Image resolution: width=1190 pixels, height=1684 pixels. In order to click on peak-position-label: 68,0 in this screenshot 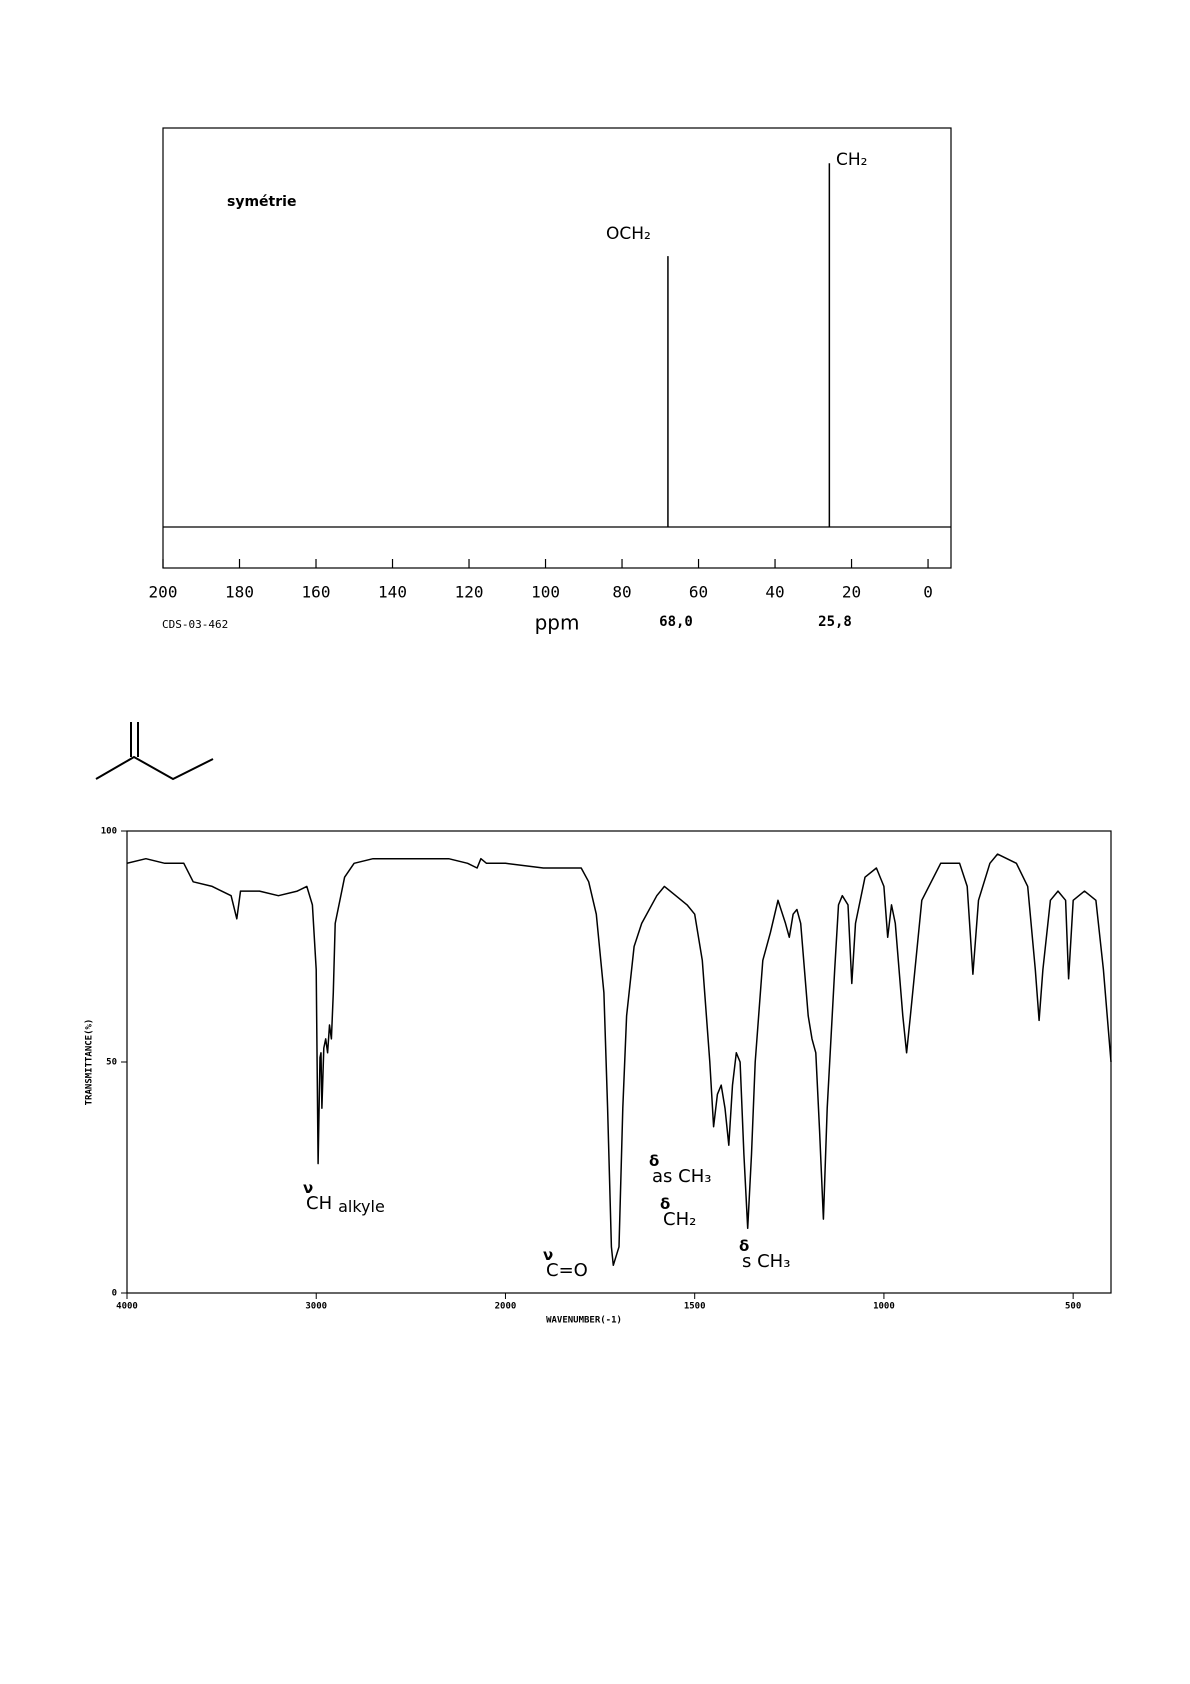, I will do `click(676, 622)`.